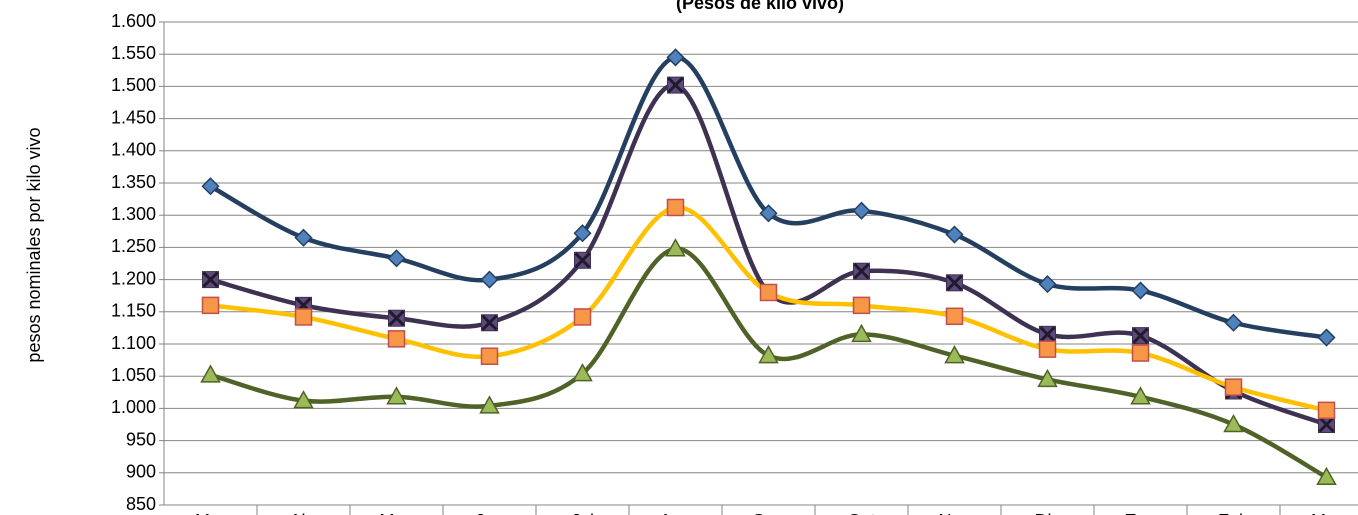  Describe the element at coordinates (1233, 513) in the screenshot. I see `x-tick-label: Feb` at that location.